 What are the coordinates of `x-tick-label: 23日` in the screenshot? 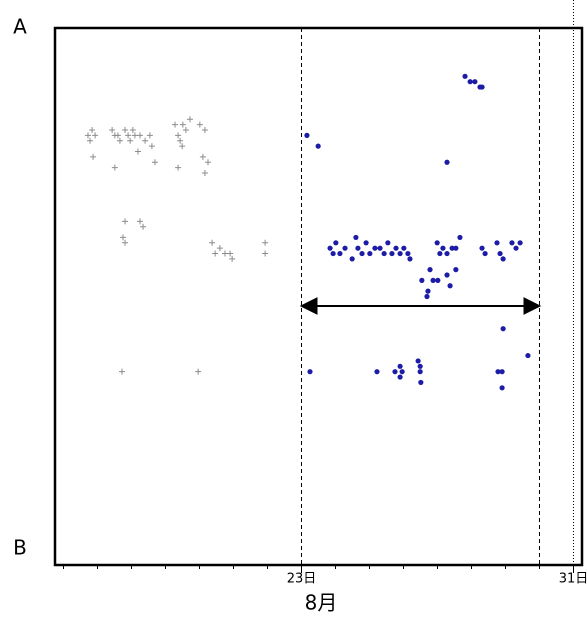 It's located at (302, 579).